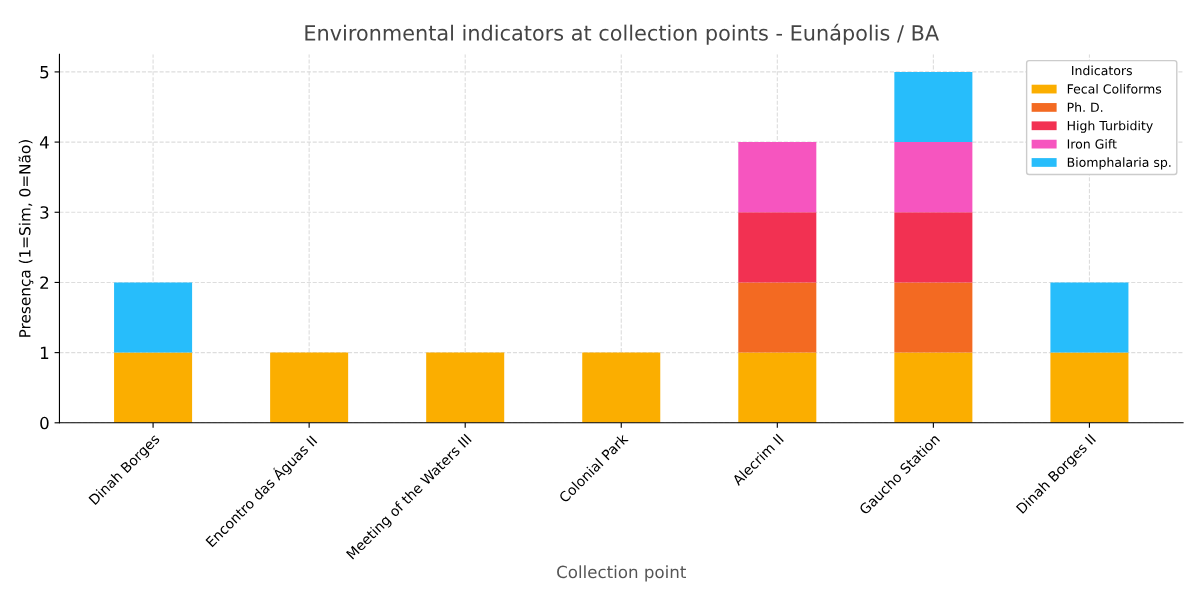 The image size is (1189, 604). Describe the element at coordinates (44, 72) in the screenshot. I see `y-tick-label: 5` at that location.